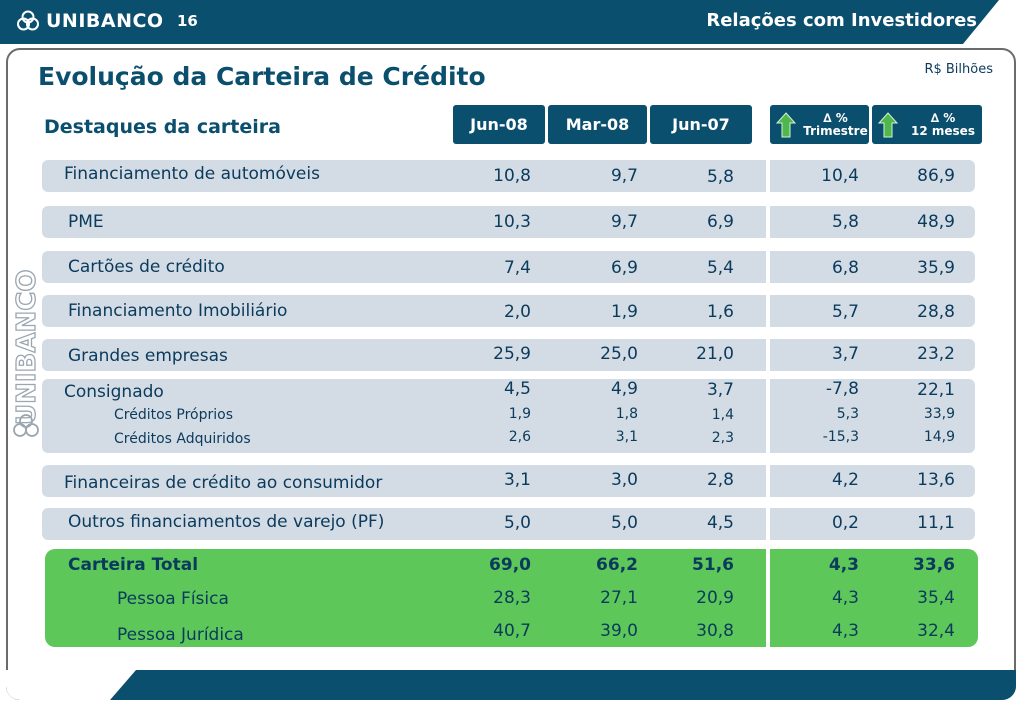 Image resolution: width=1023 pixels, height=708 pixels. I want to click on page-title: Evolução da Carteira de Crédito, so click(262, 76).